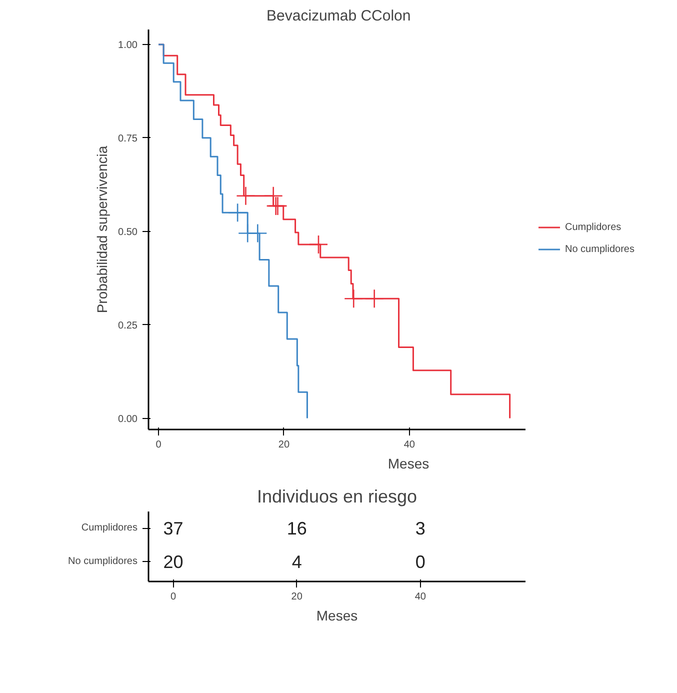 This screenshot has height=693, width=677. What do you see at coordinates (128, 232) in the screenshot?
I see `y-tick-label: 0.50` at bounding box center [128, 232].